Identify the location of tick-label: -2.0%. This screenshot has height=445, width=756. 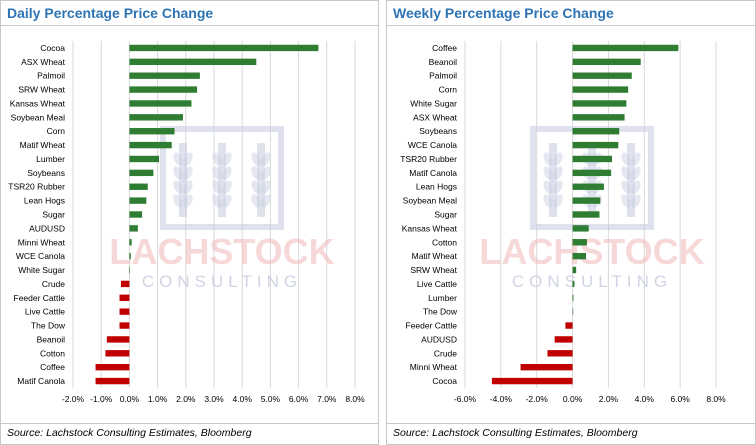
(73, 399).